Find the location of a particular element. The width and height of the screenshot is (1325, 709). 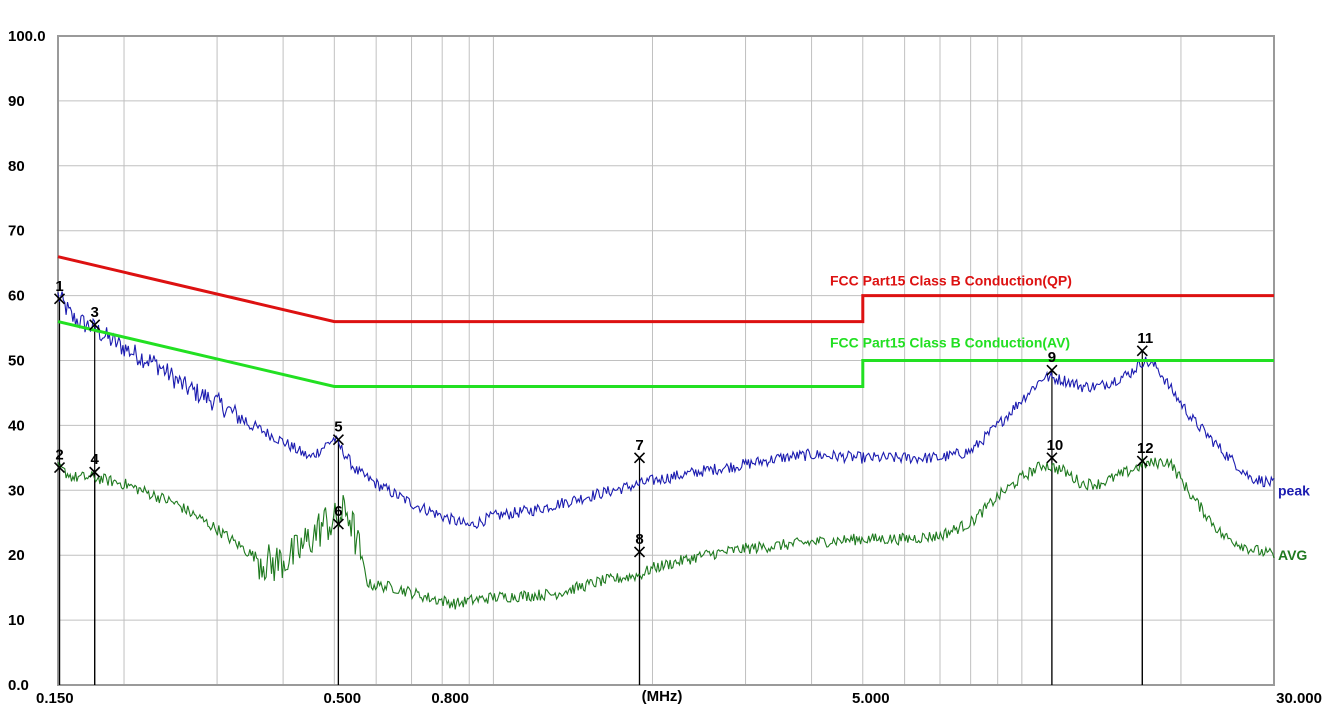

marker-label: 4 is located at coordinates (95, 459).